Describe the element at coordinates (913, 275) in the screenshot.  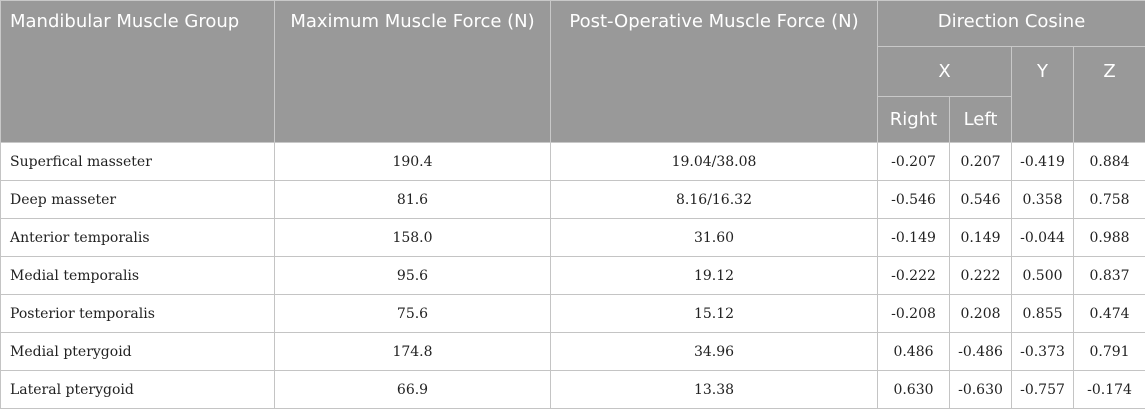
I see `x-right-cell: -0.222` at that location.